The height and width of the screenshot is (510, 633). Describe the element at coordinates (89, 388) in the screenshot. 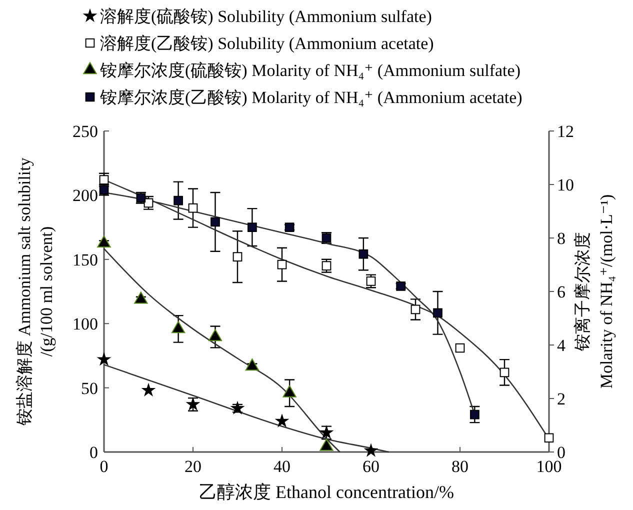

I see `y-tick-label: 50` at that location.